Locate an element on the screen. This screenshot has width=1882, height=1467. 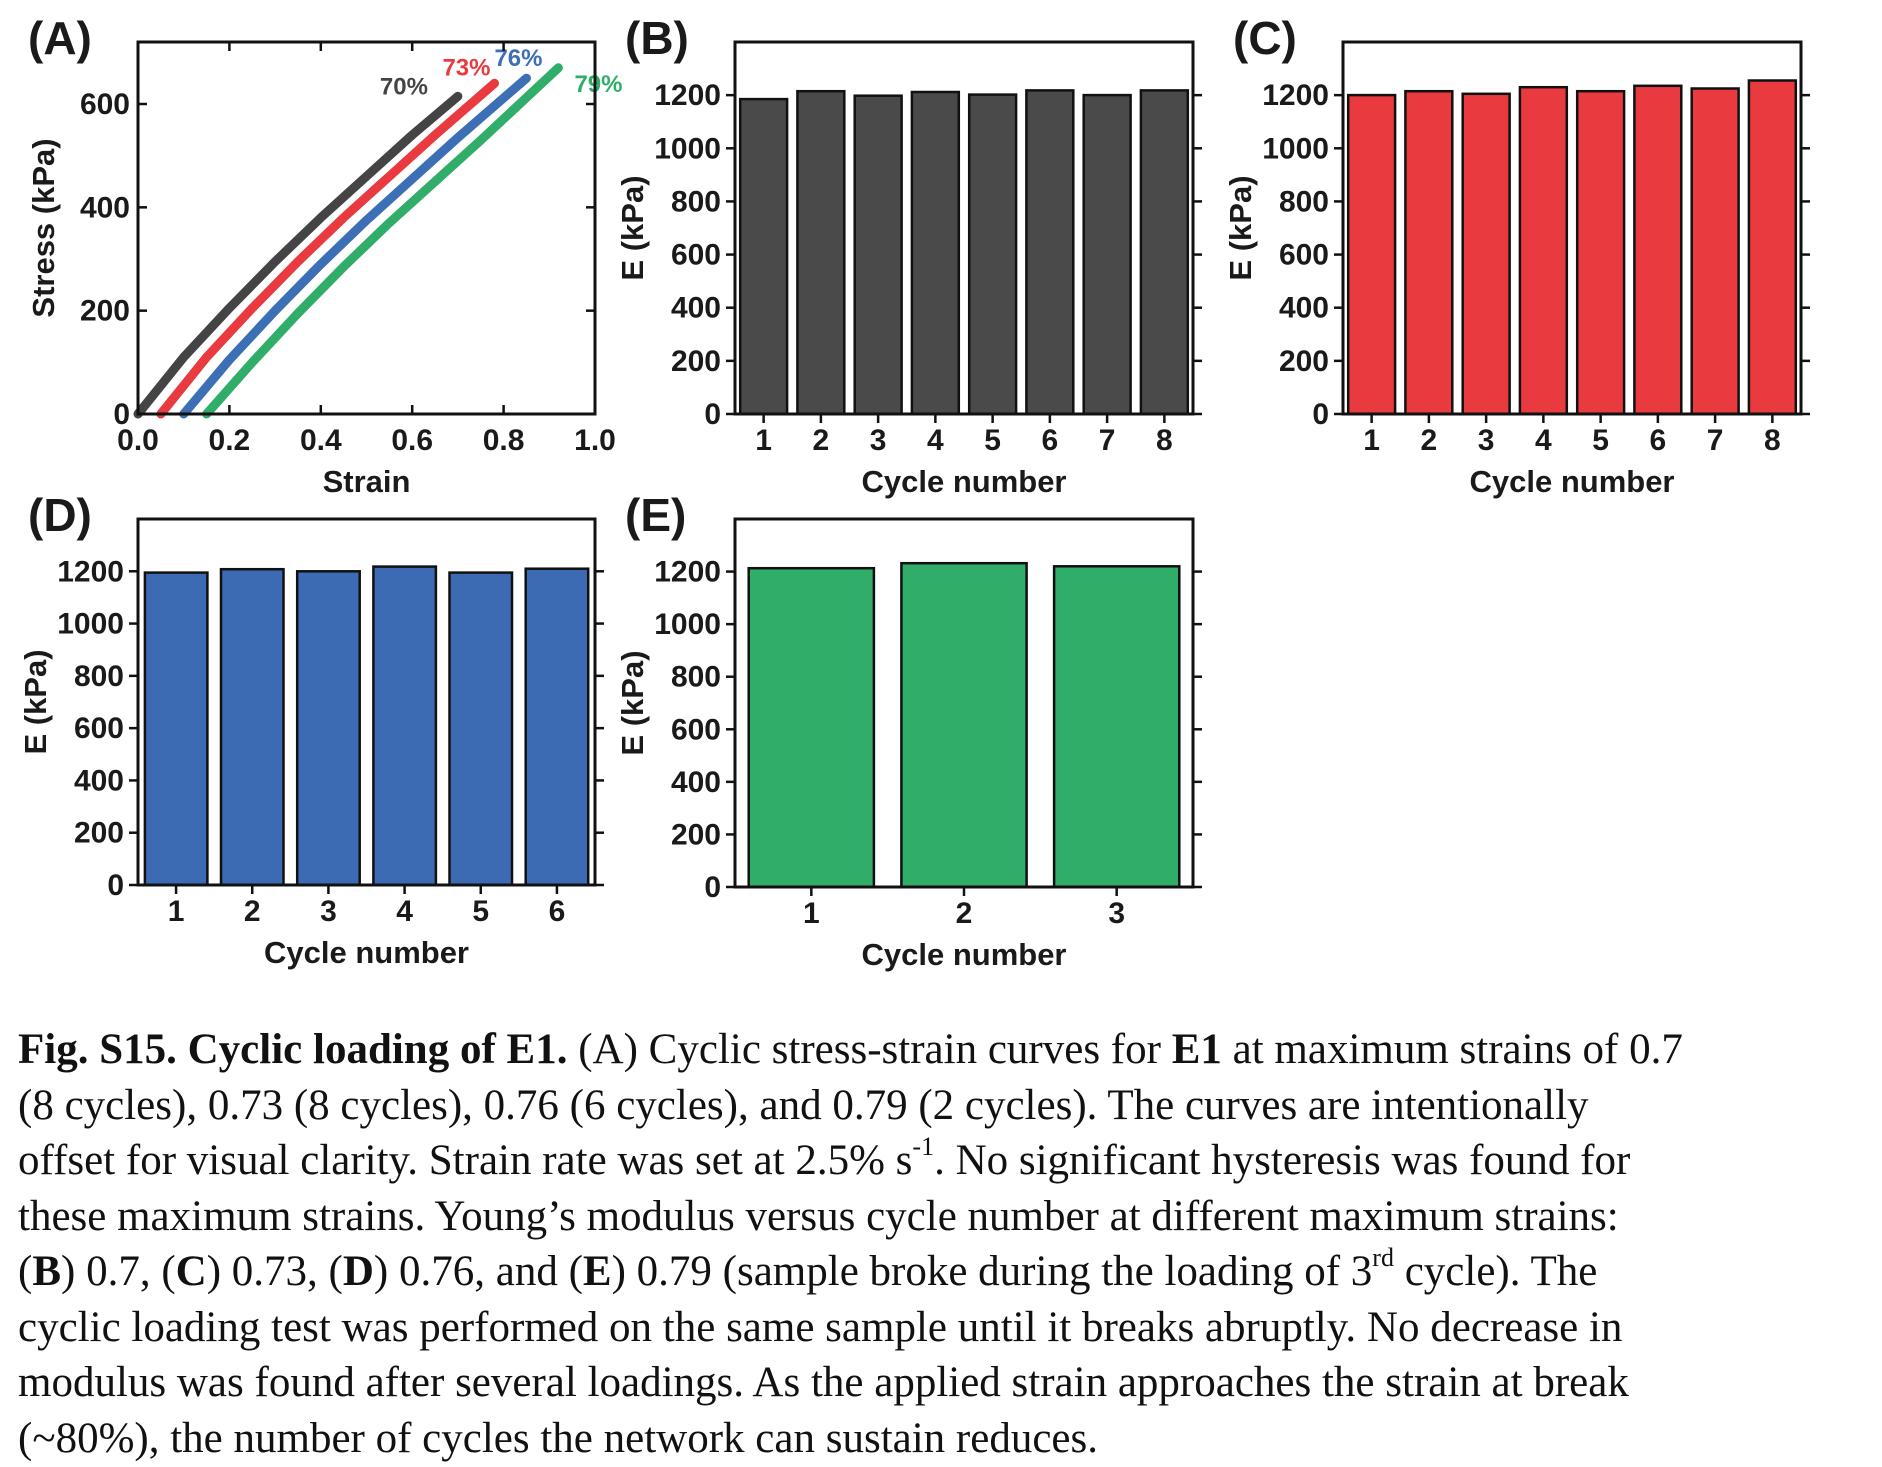
x-tick-label: 0.6 is located at coordinates (412, 440).